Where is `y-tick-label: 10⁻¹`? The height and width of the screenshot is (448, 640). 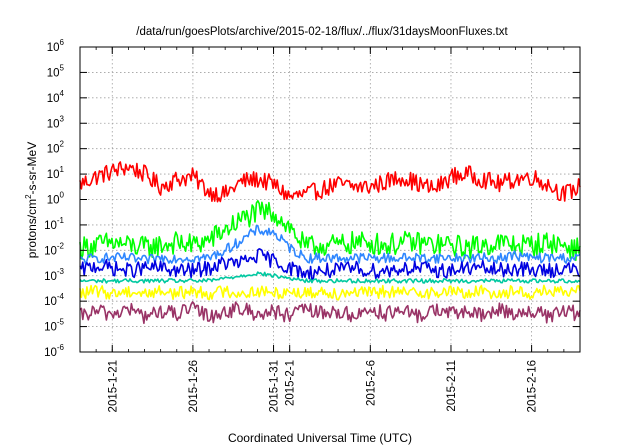
y-tick-label: 10⁻¹ is located at coordinates (54, 224).